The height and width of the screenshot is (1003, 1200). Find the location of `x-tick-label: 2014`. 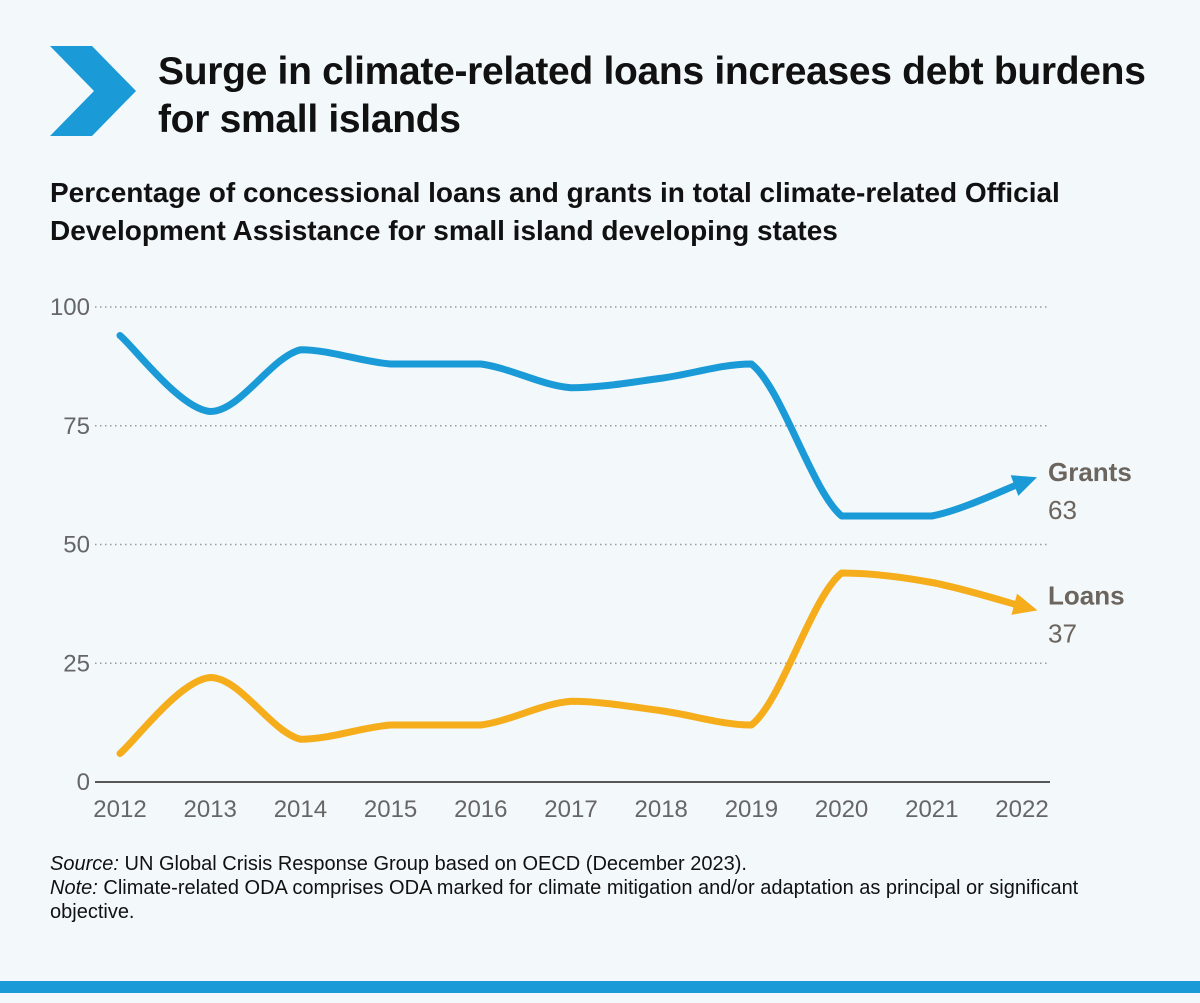

x-tick-label: 2014 is located at coordinates (300, 809).